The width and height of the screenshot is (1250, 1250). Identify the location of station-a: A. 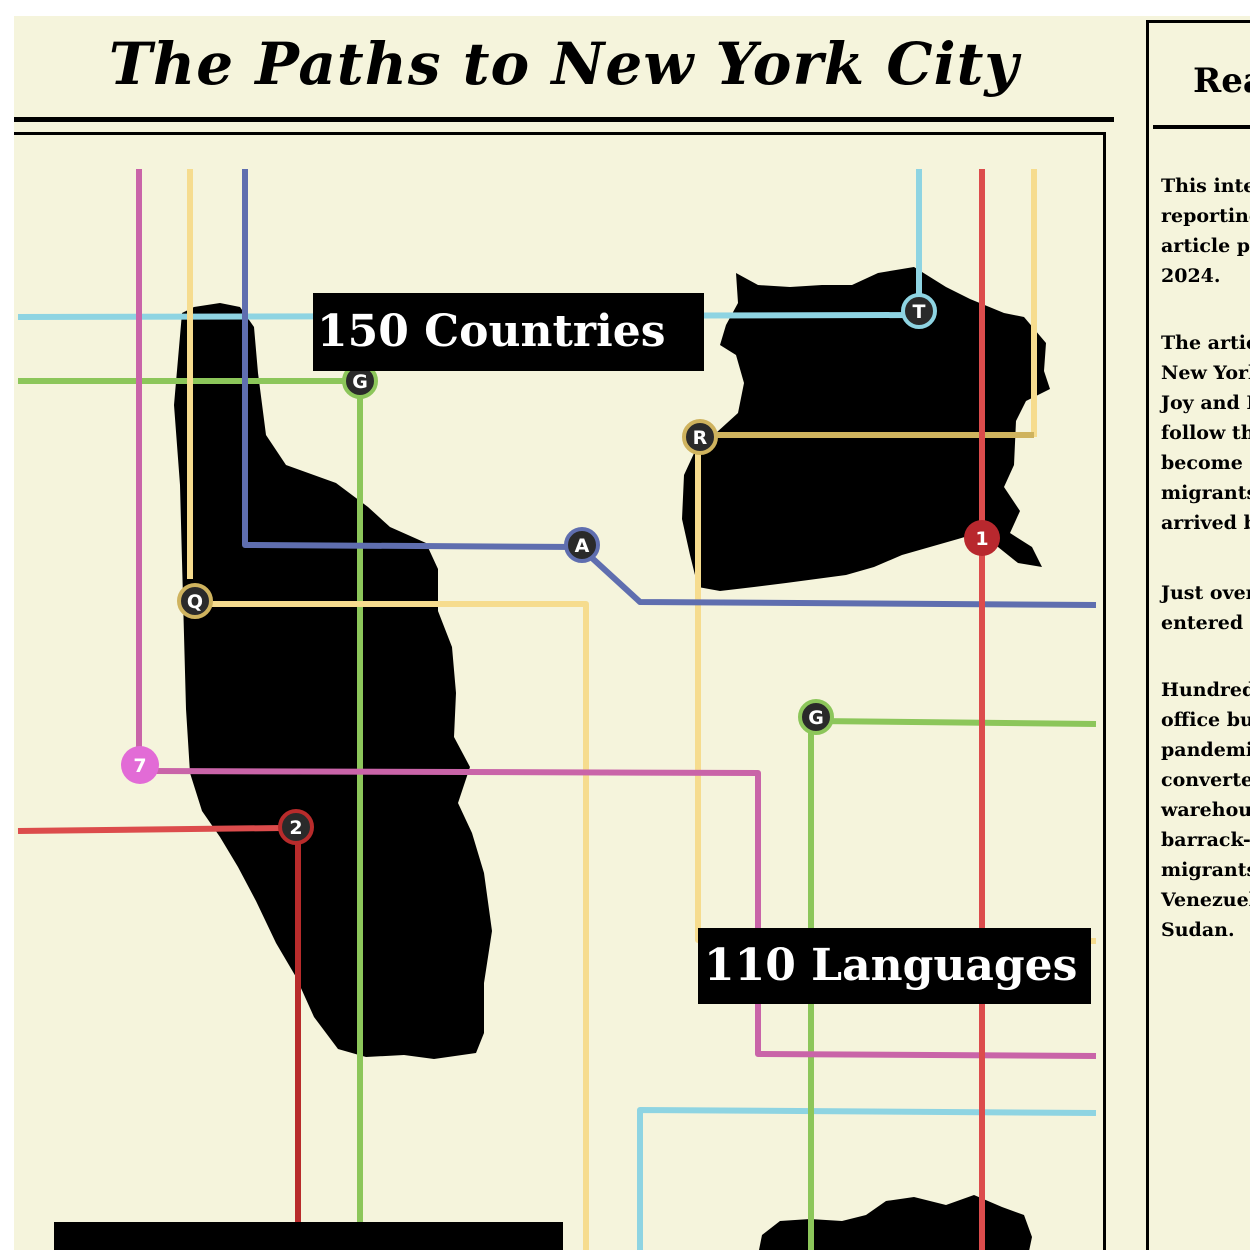
(582, 545).